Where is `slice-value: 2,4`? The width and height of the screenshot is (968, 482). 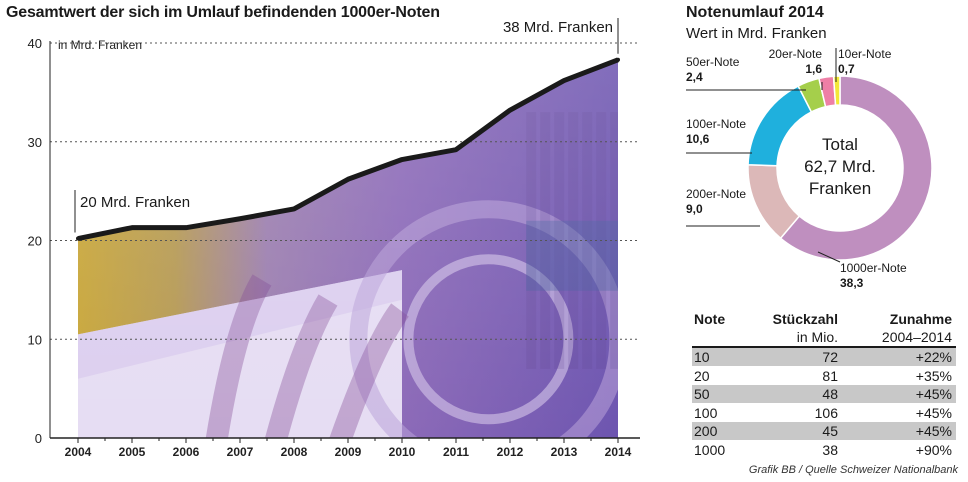 slice-value: 2,4 is located at coordinates (694, 77).